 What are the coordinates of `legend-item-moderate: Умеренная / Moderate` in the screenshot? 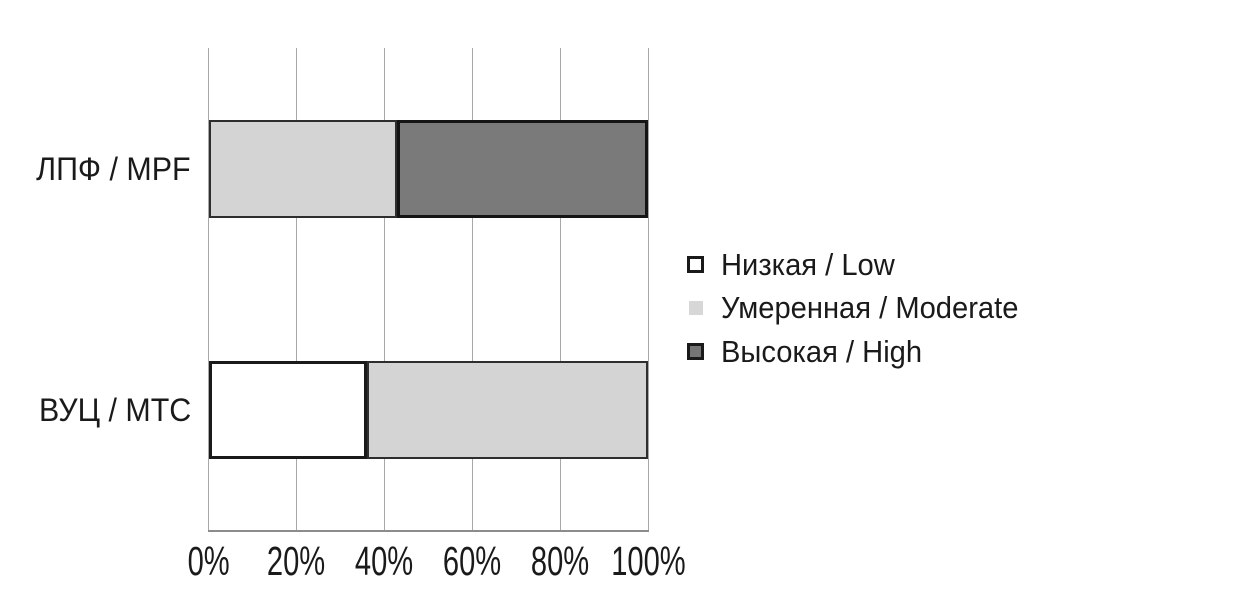 It's located at (862, 309).